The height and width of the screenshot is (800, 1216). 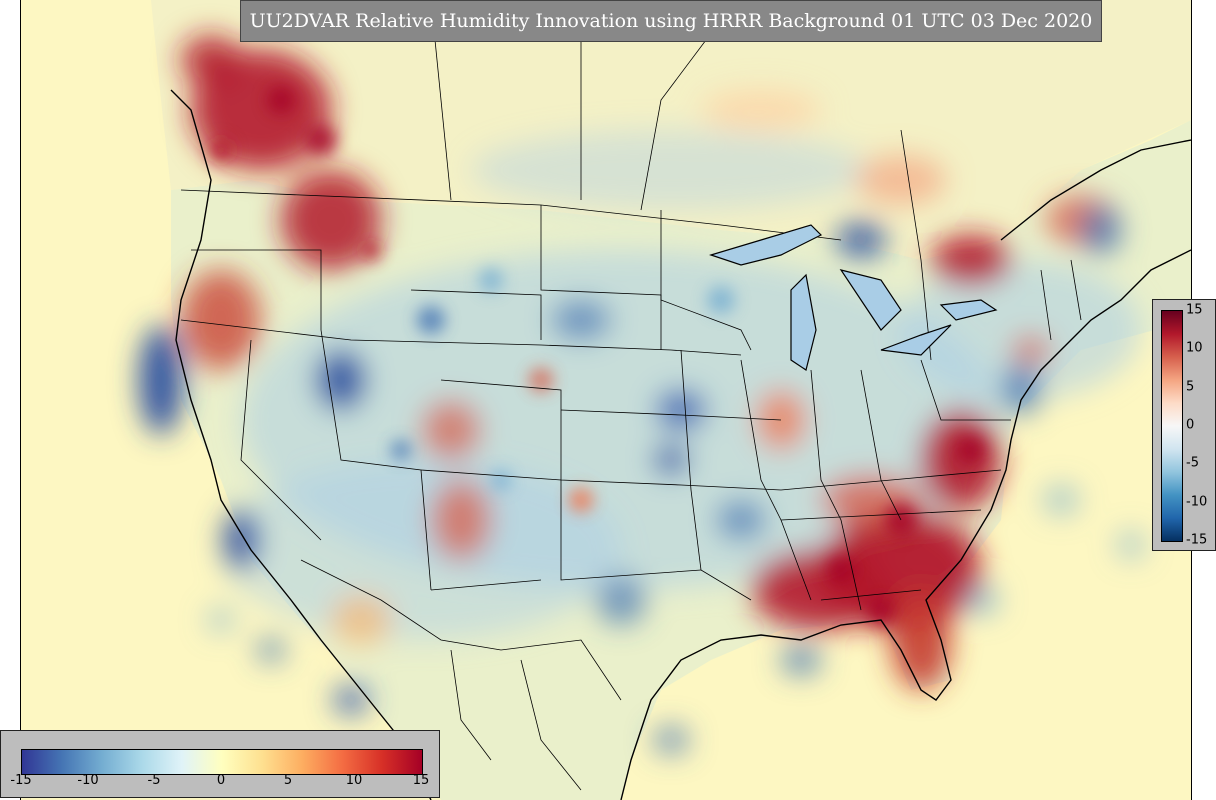 I want to click on colorbar-right-gradient, so click(x=1172, y=426).